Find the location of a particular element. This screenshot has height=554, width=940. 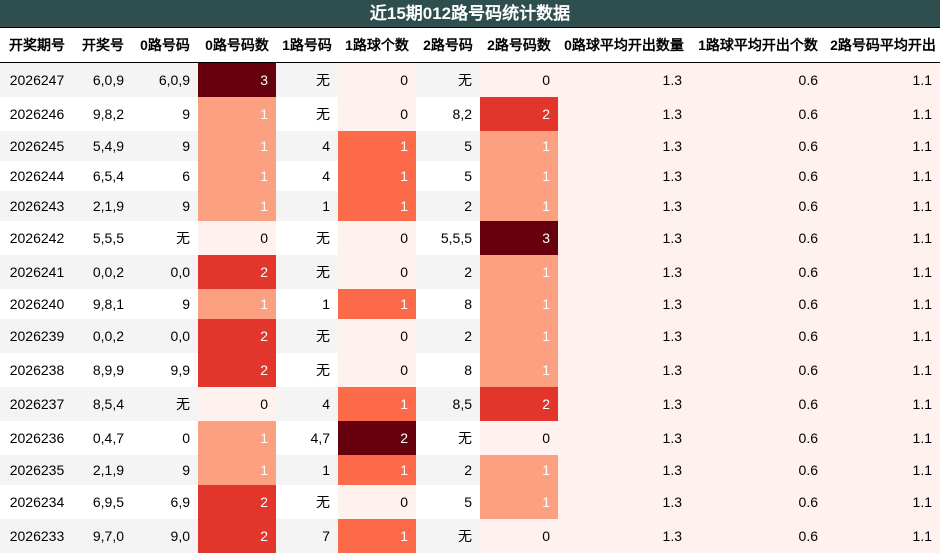

table-row: 2026245 5,4,9 9 1 4 1 5 1 1.3 0.6 1.1 is located at coordinates (470, 145).